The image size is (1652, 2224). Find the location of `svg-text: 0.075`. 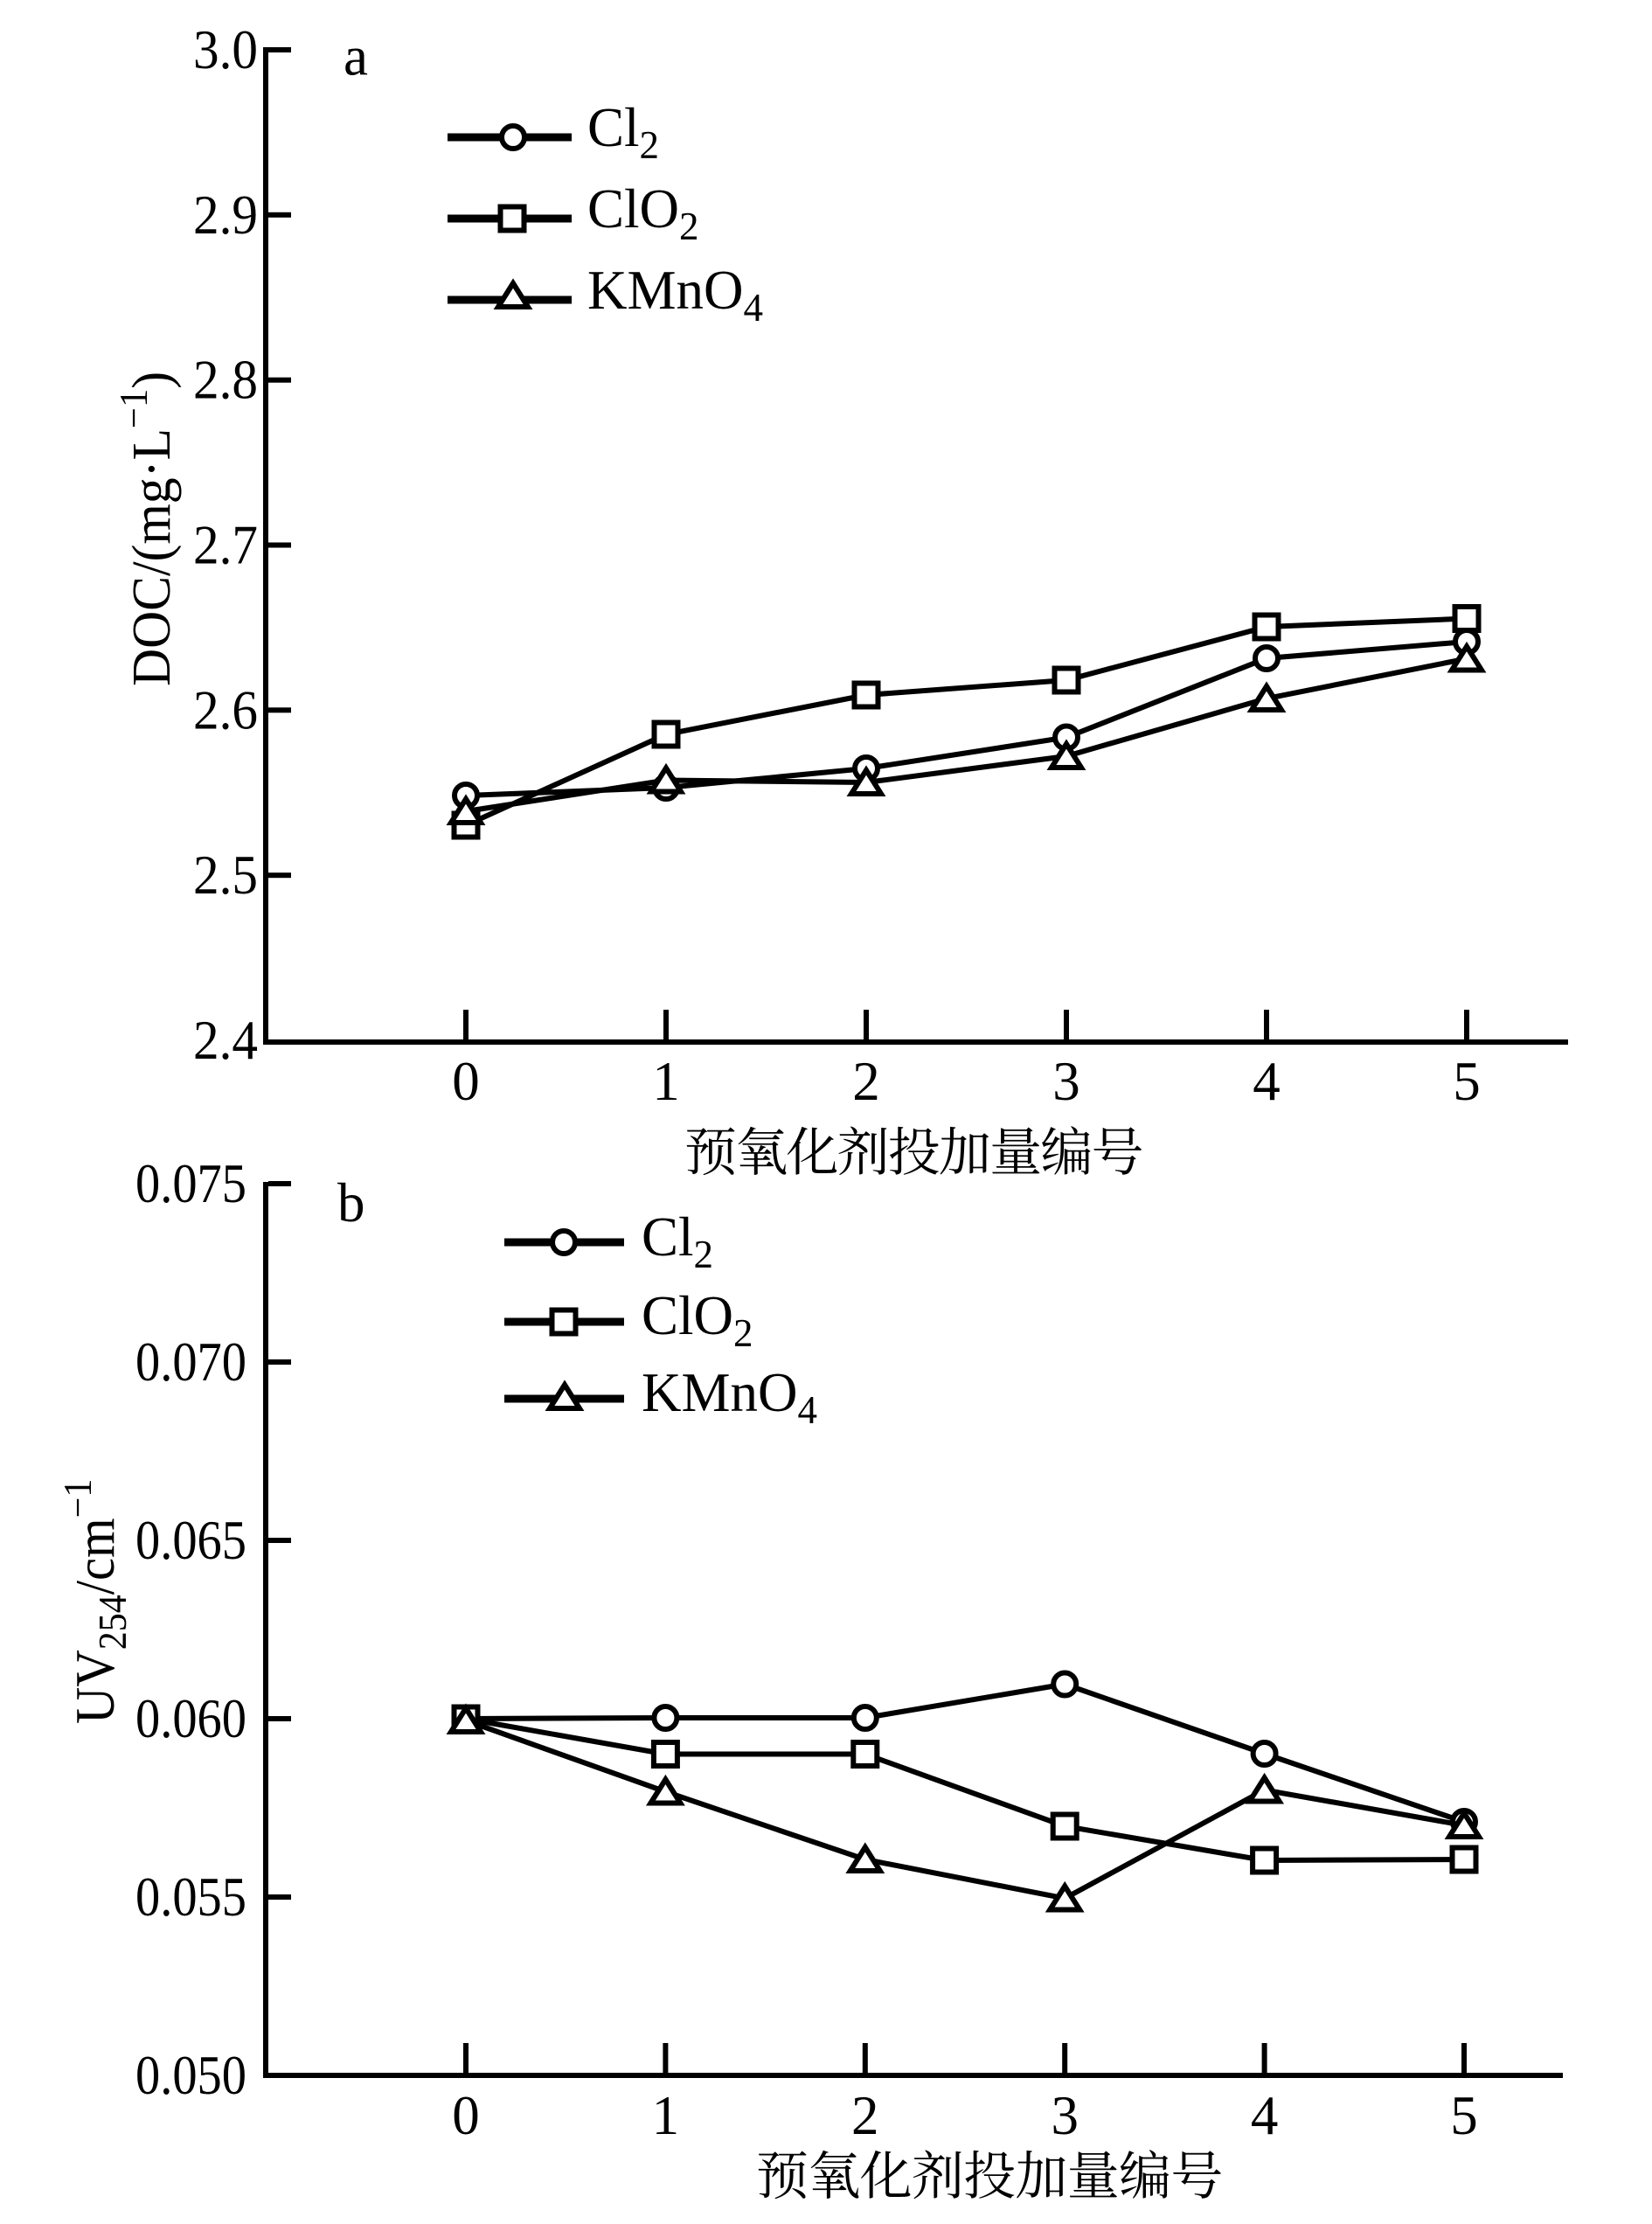

svg-text: 0.075 is located at coordinates (190, 1183).